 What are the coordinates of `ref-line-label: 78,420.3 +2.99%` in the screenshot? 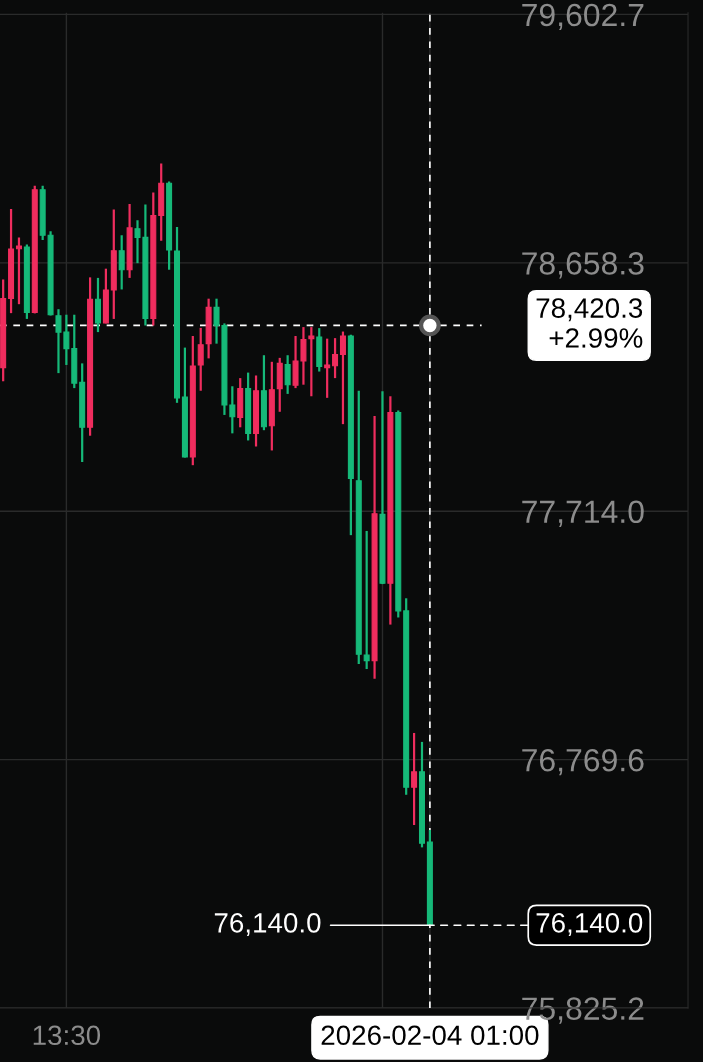 It's located at (589, 323).